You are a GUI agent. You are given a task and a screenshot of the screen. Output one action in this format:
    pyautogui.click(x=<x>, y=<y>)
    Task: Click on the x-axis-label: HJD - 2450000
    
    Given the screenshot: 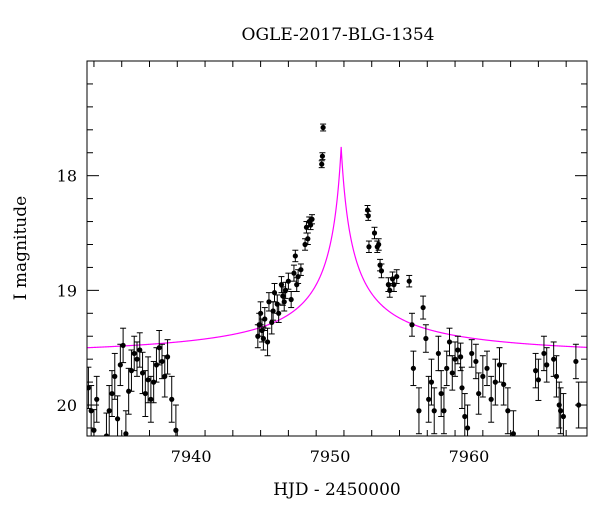 What is the action you would take?
    pyautogui.click(x=337, y=490)
    